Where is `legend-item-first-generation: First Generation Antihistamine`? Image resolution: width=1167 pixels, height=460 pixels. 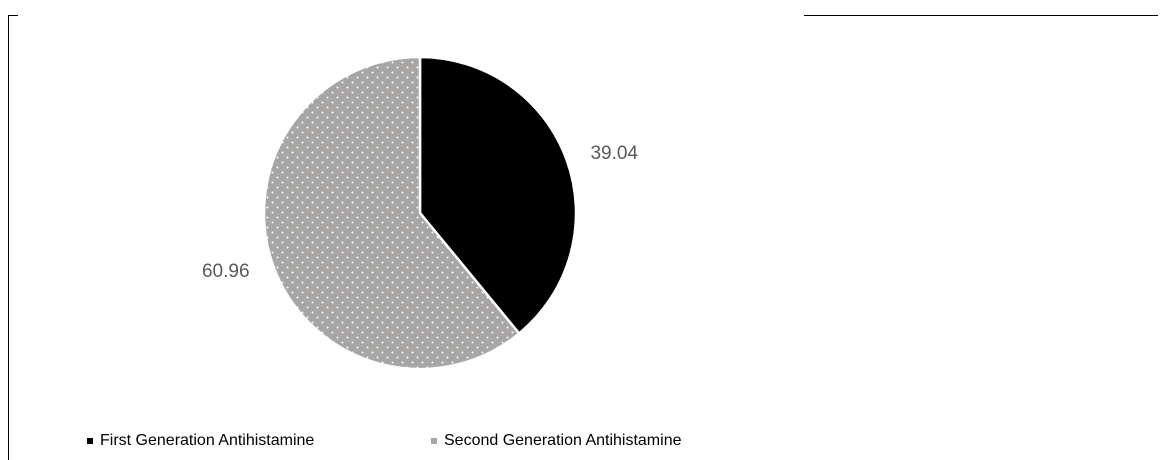 legend-item-first-generation: First Generation Antihistamine is located at coordinates (200, 441).